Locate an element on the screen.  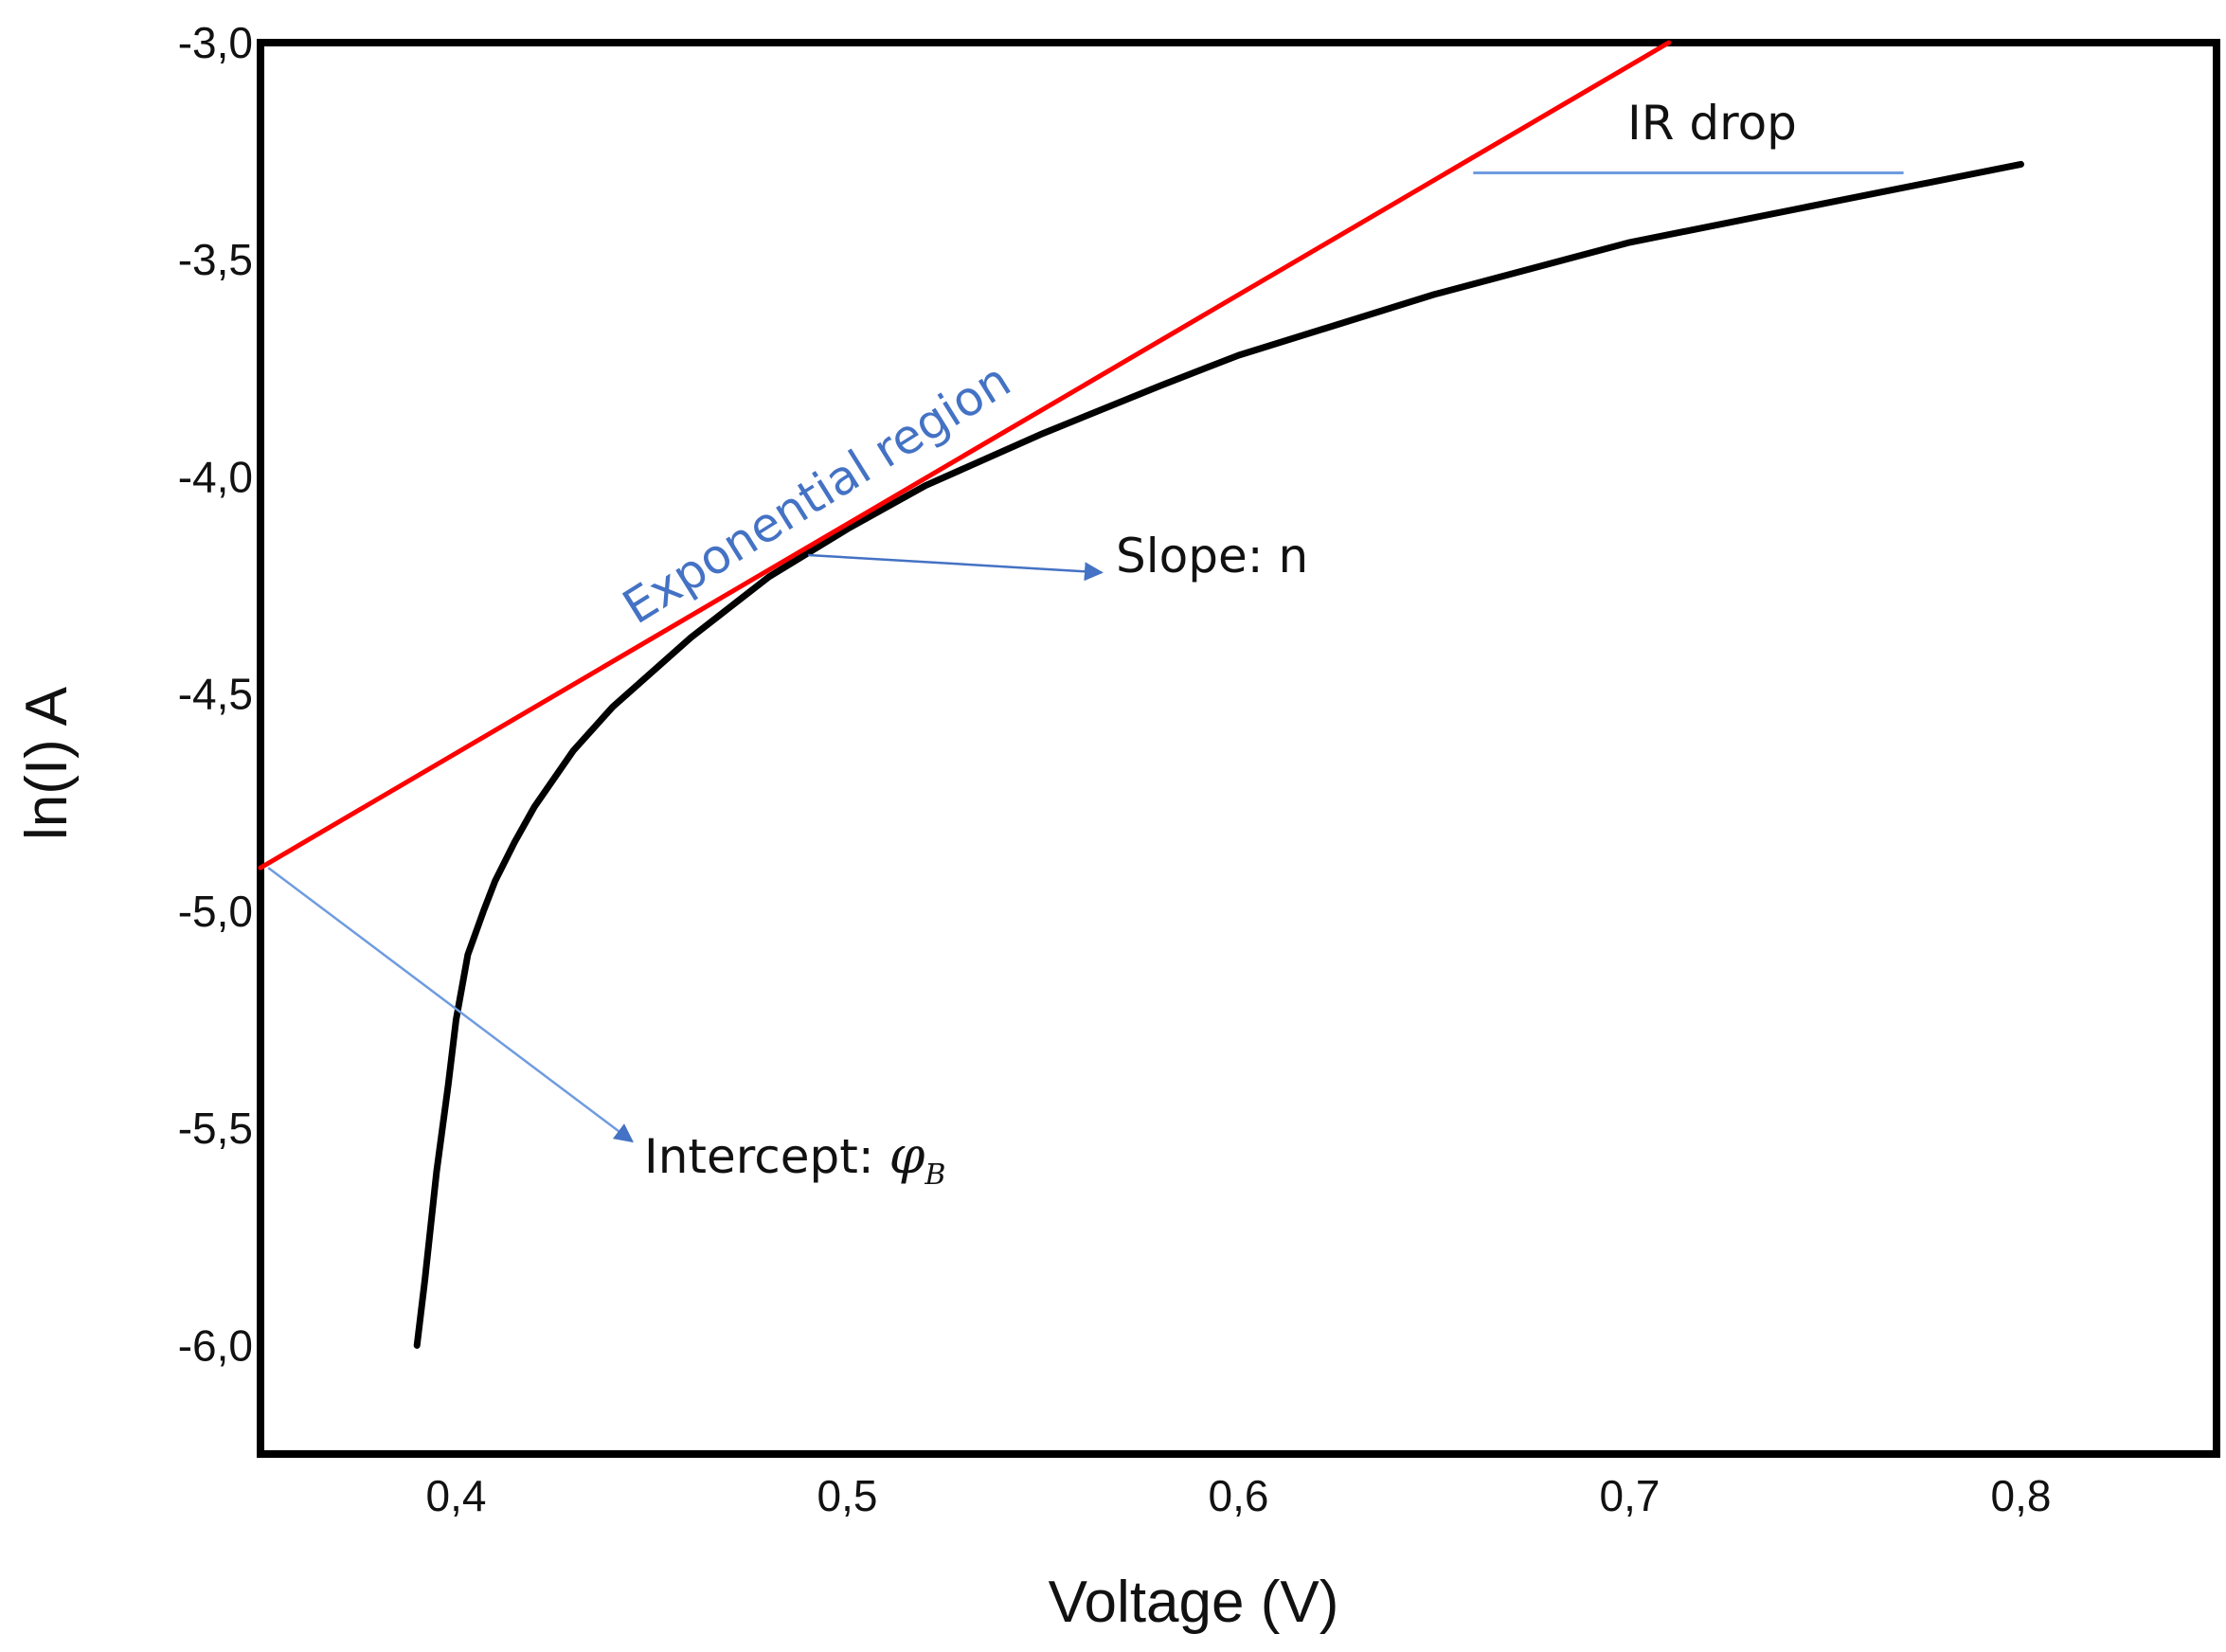
x-tick-label: 0,6 is located at coordinates (1239, 1495).